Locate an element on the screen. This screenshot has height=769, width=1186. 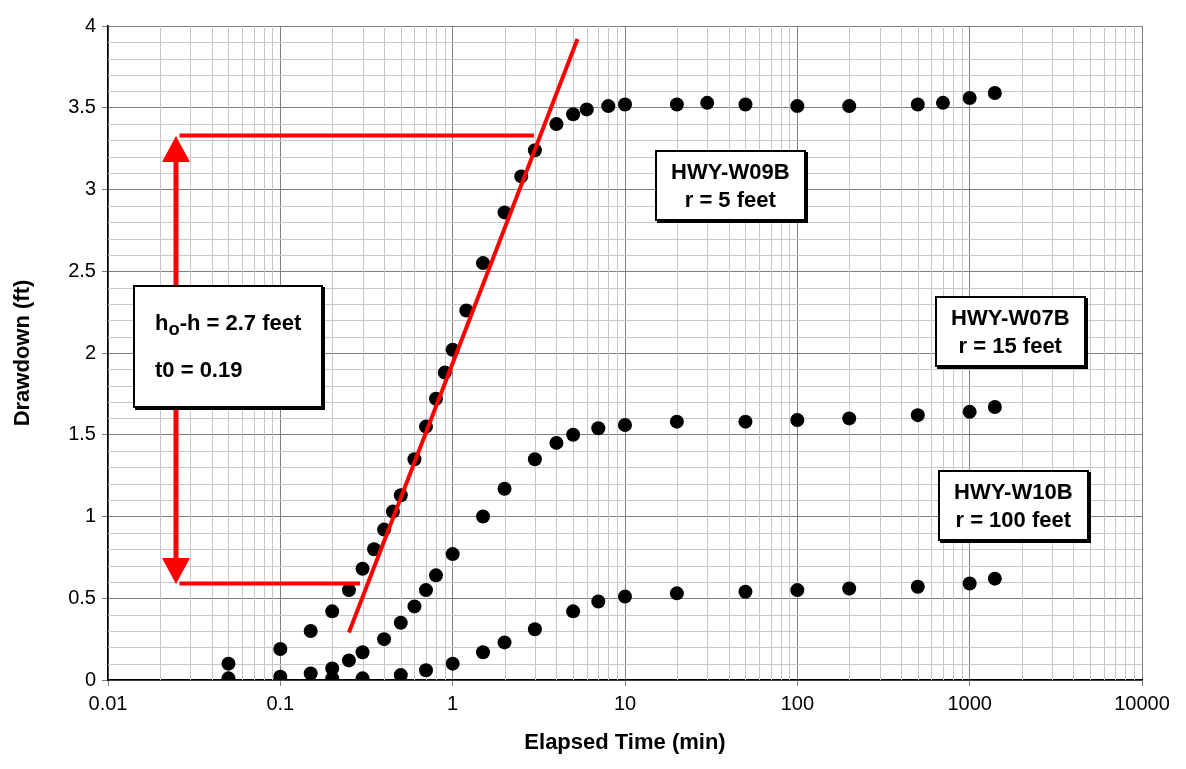
annotation: h$_{o}$-h = 2.7 feet is located at coordinates (228, 325).